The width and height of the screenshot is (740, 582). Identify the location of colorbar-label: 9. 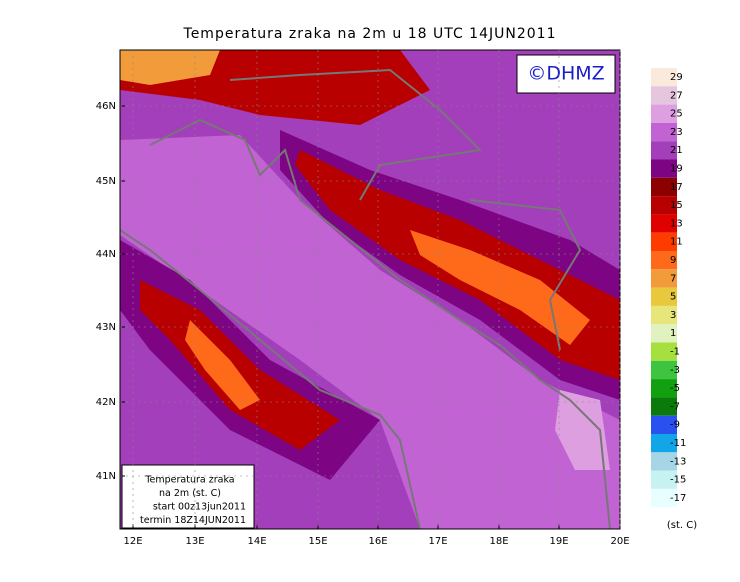
(673, 260).